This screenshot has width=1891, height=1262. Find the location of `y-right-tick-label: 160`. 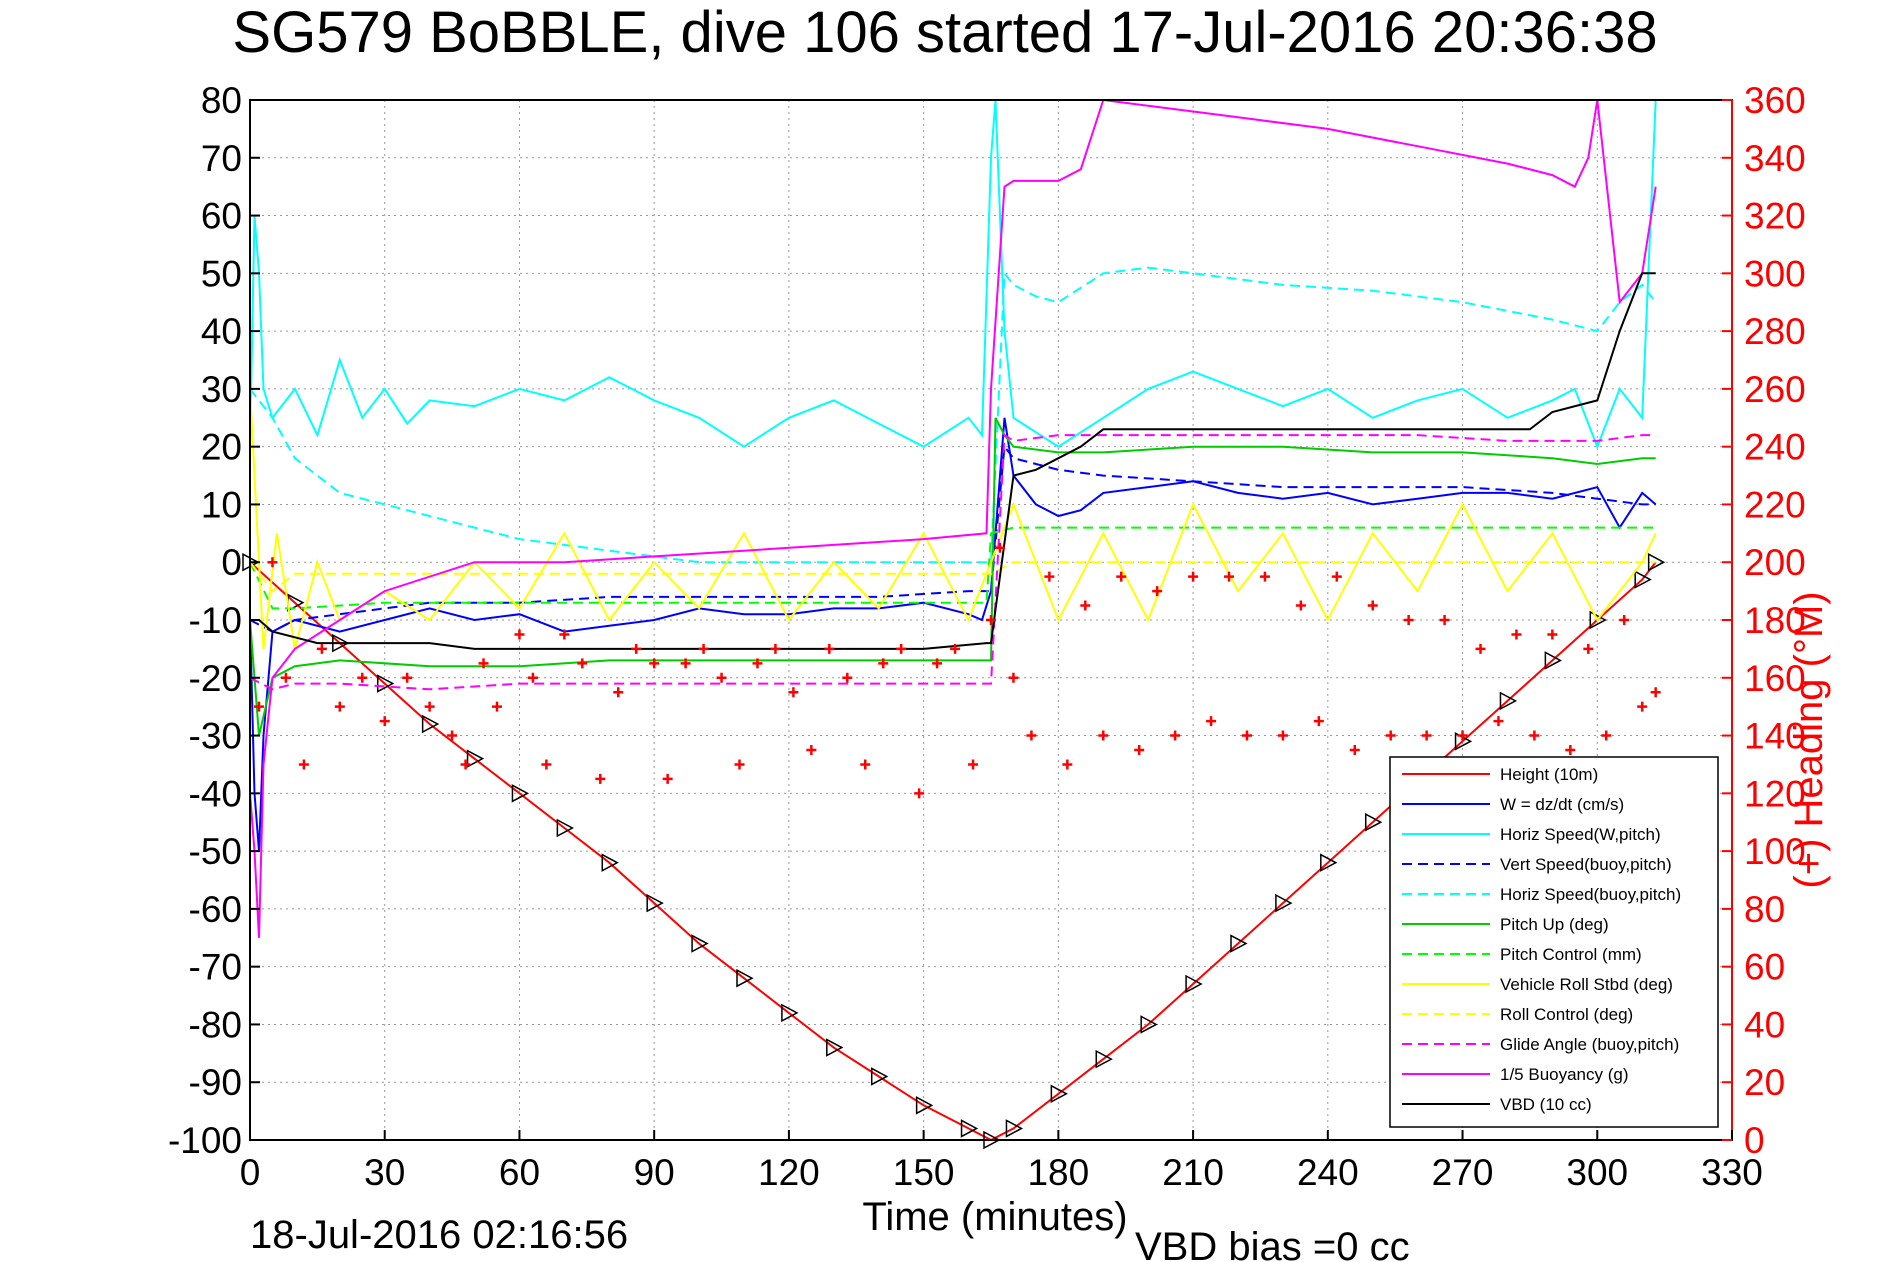

y-right-tick-label: 160 is located at coordinates (1775, 678).